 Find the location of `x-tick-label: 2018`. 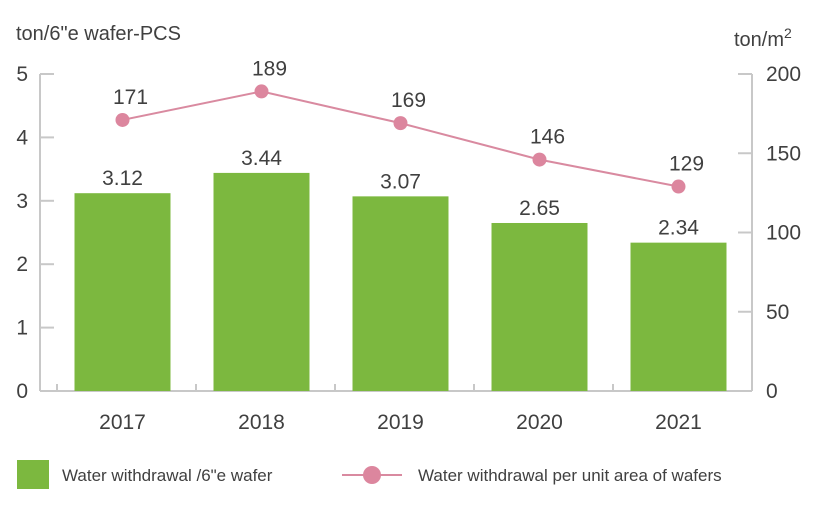

x-tick-label: 2018 is located at coordinates (261, 422).